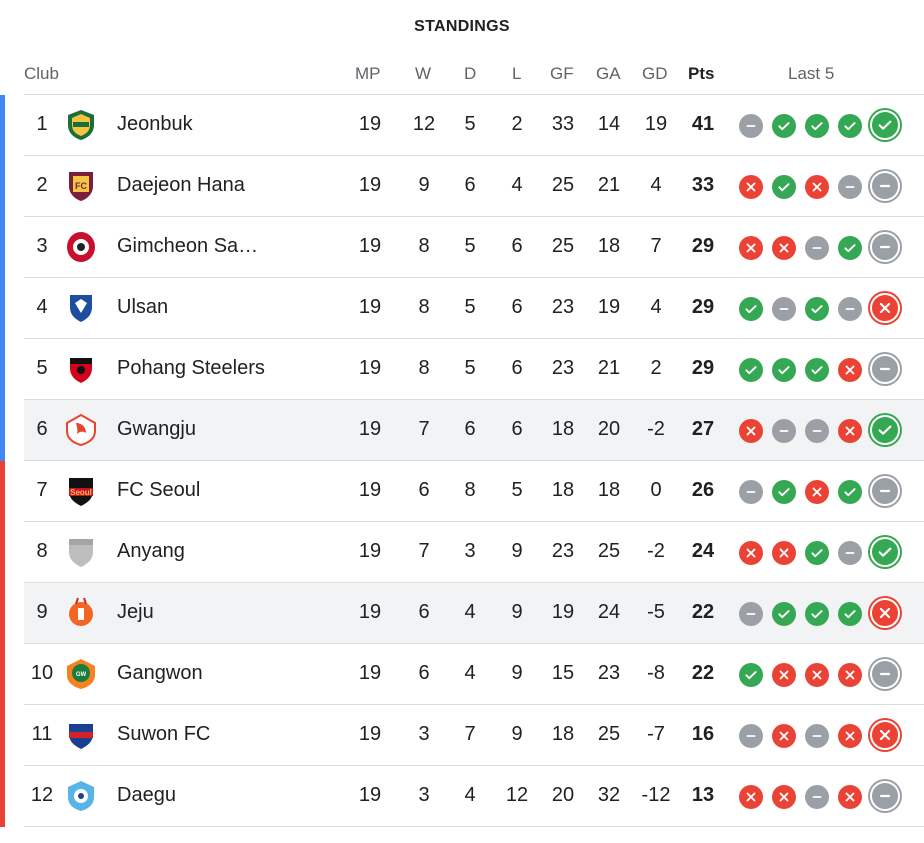  What do you see at coordinates (608, 73) in the screenshot?
I see `header-ga: GA` at bounding box center [608, 73].